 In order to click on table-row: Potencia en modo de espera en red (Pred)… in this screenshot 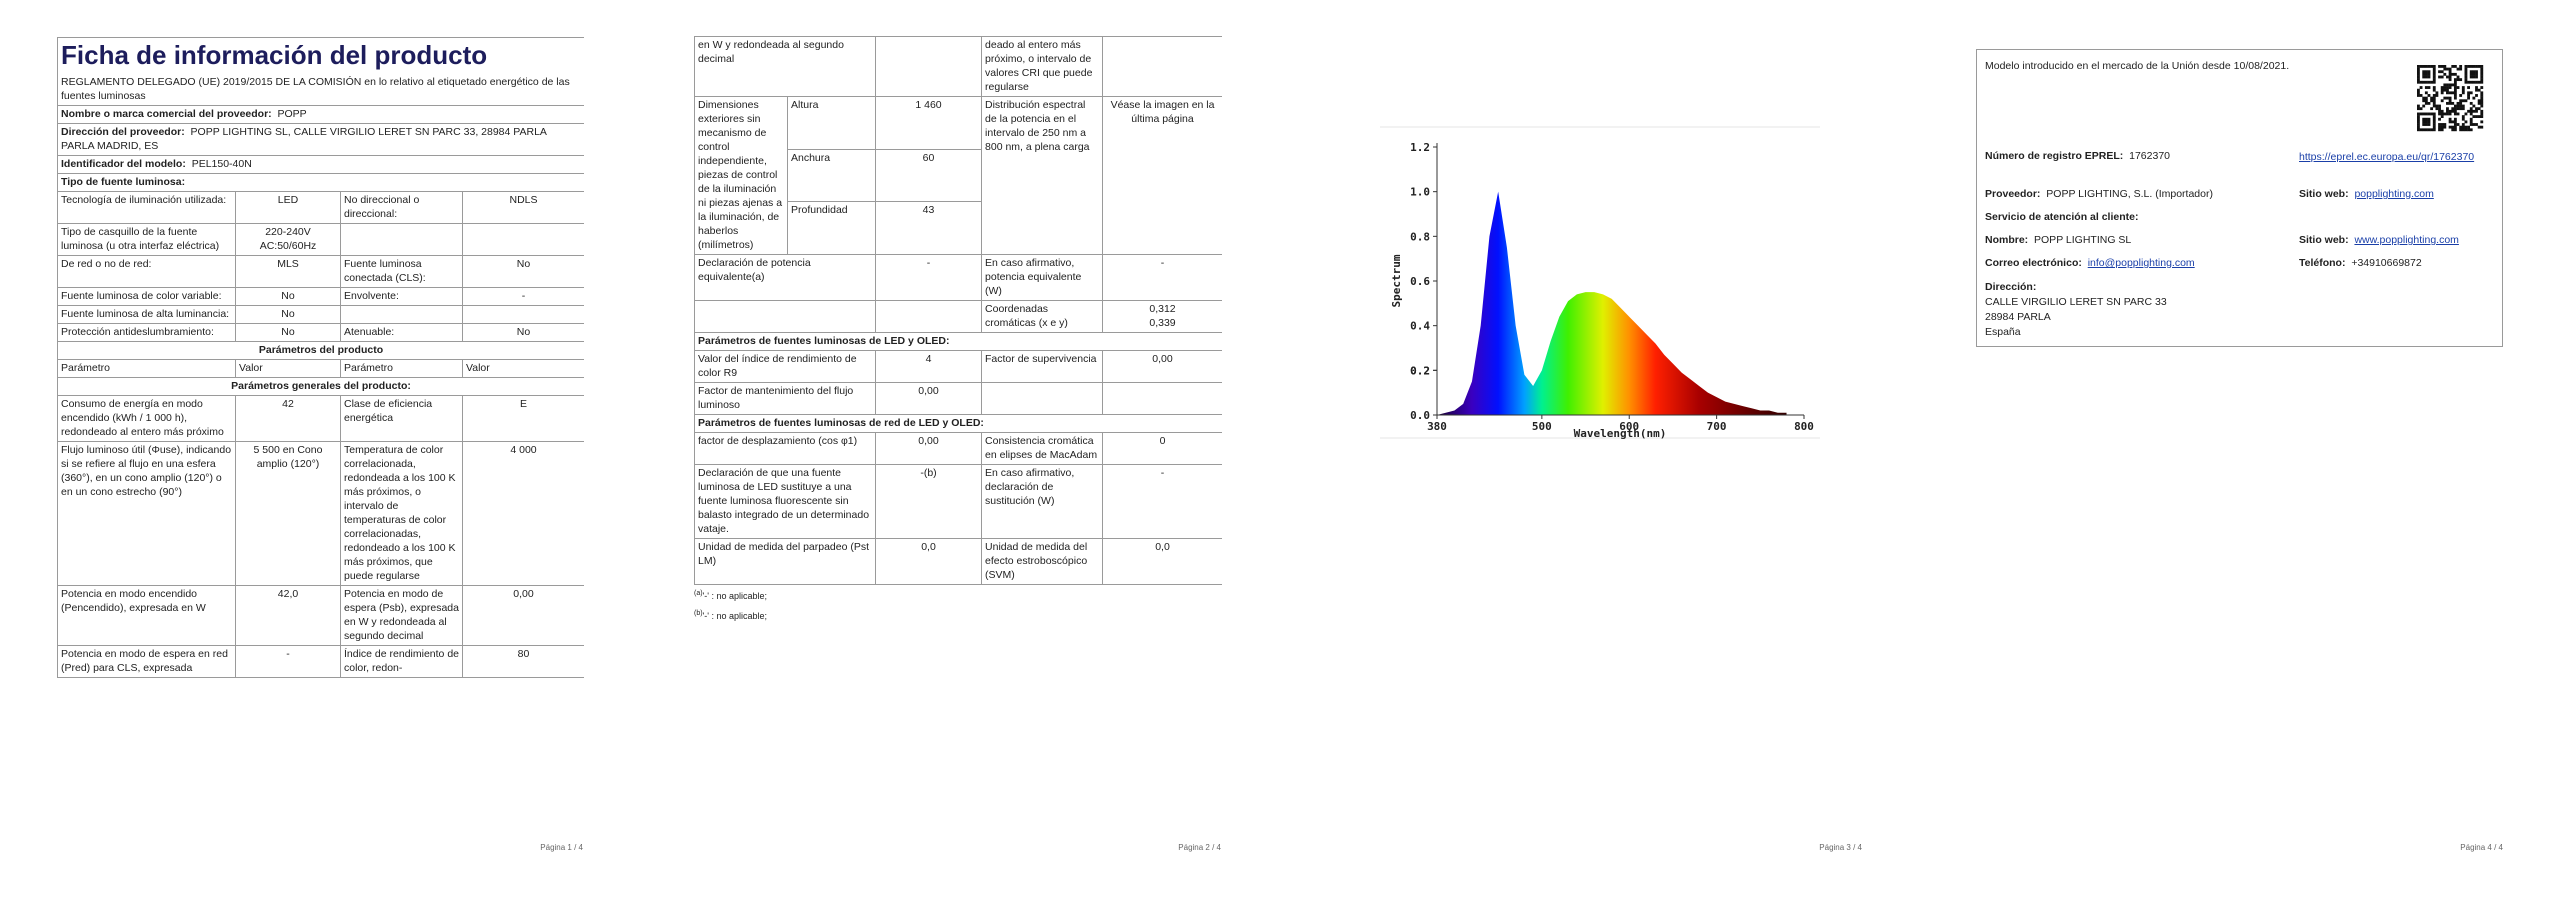, I will do `click(320, 661)`.